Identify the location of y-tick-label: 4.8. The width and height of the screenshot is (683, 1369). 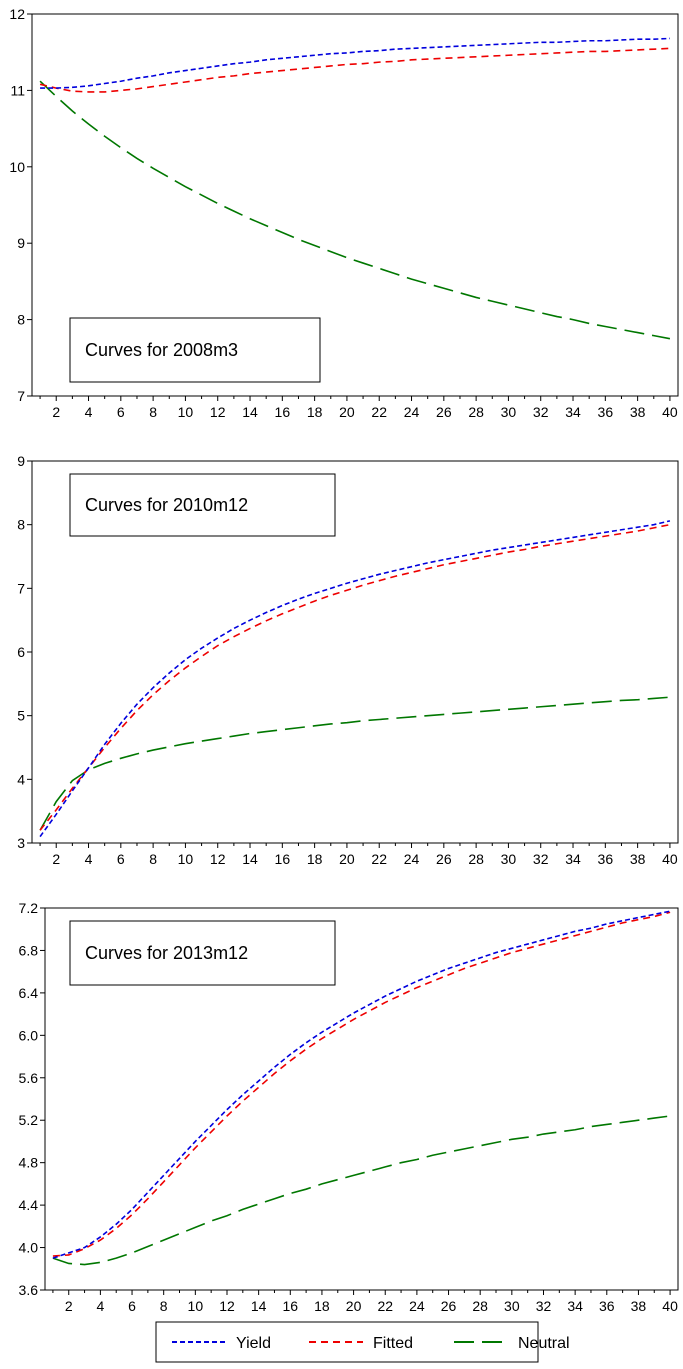
(29, 1163).